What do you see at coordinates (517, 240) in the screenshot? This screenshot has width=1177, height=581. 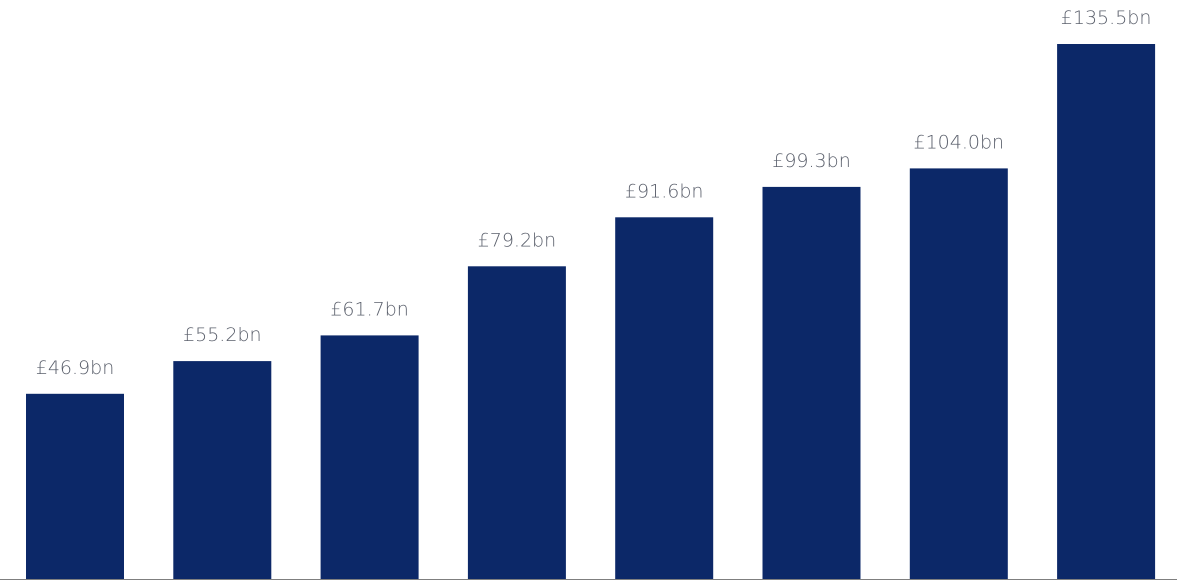 I see `data-label-4: £79.2bn` at bounding box center [517, 240].